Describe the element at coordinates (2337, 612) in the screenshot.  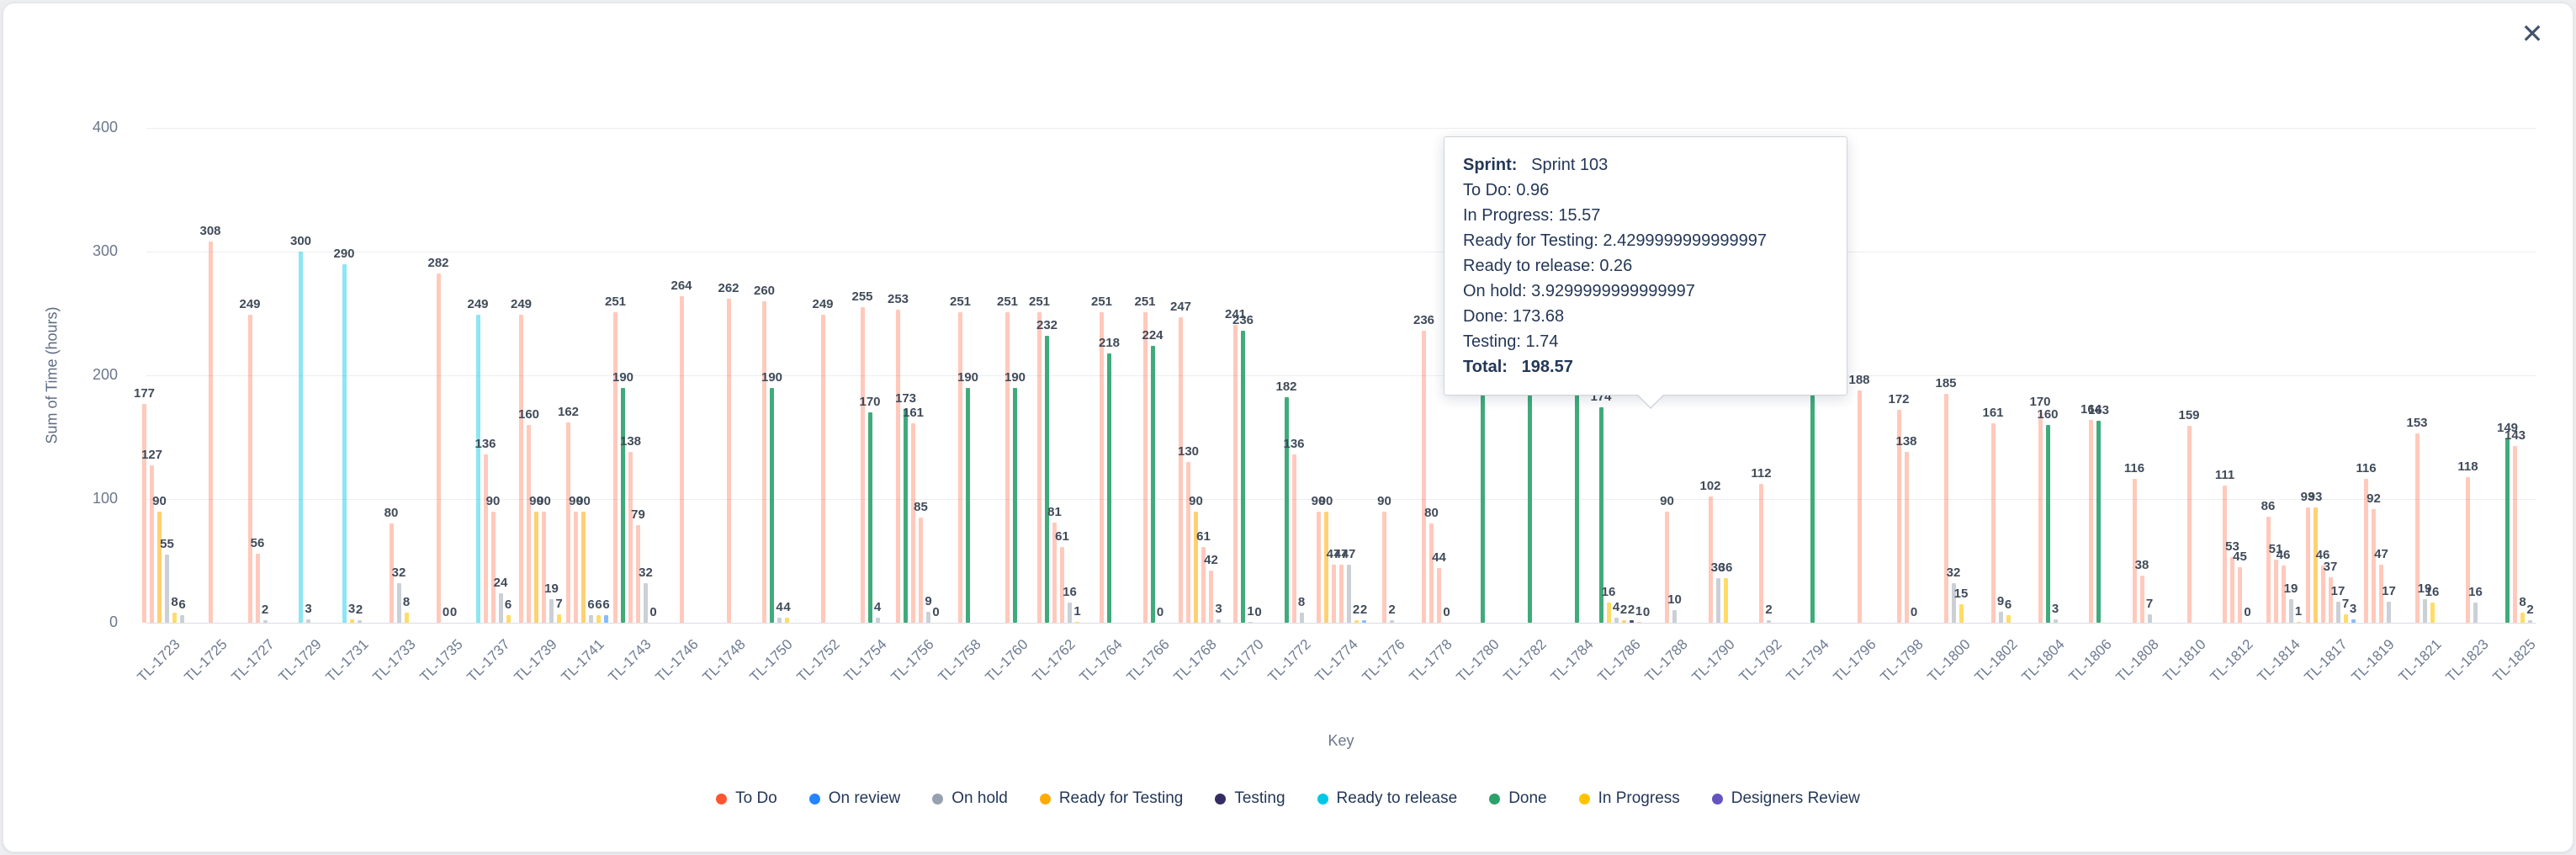
I see `bar-TL-1817-on-hold` at that location.